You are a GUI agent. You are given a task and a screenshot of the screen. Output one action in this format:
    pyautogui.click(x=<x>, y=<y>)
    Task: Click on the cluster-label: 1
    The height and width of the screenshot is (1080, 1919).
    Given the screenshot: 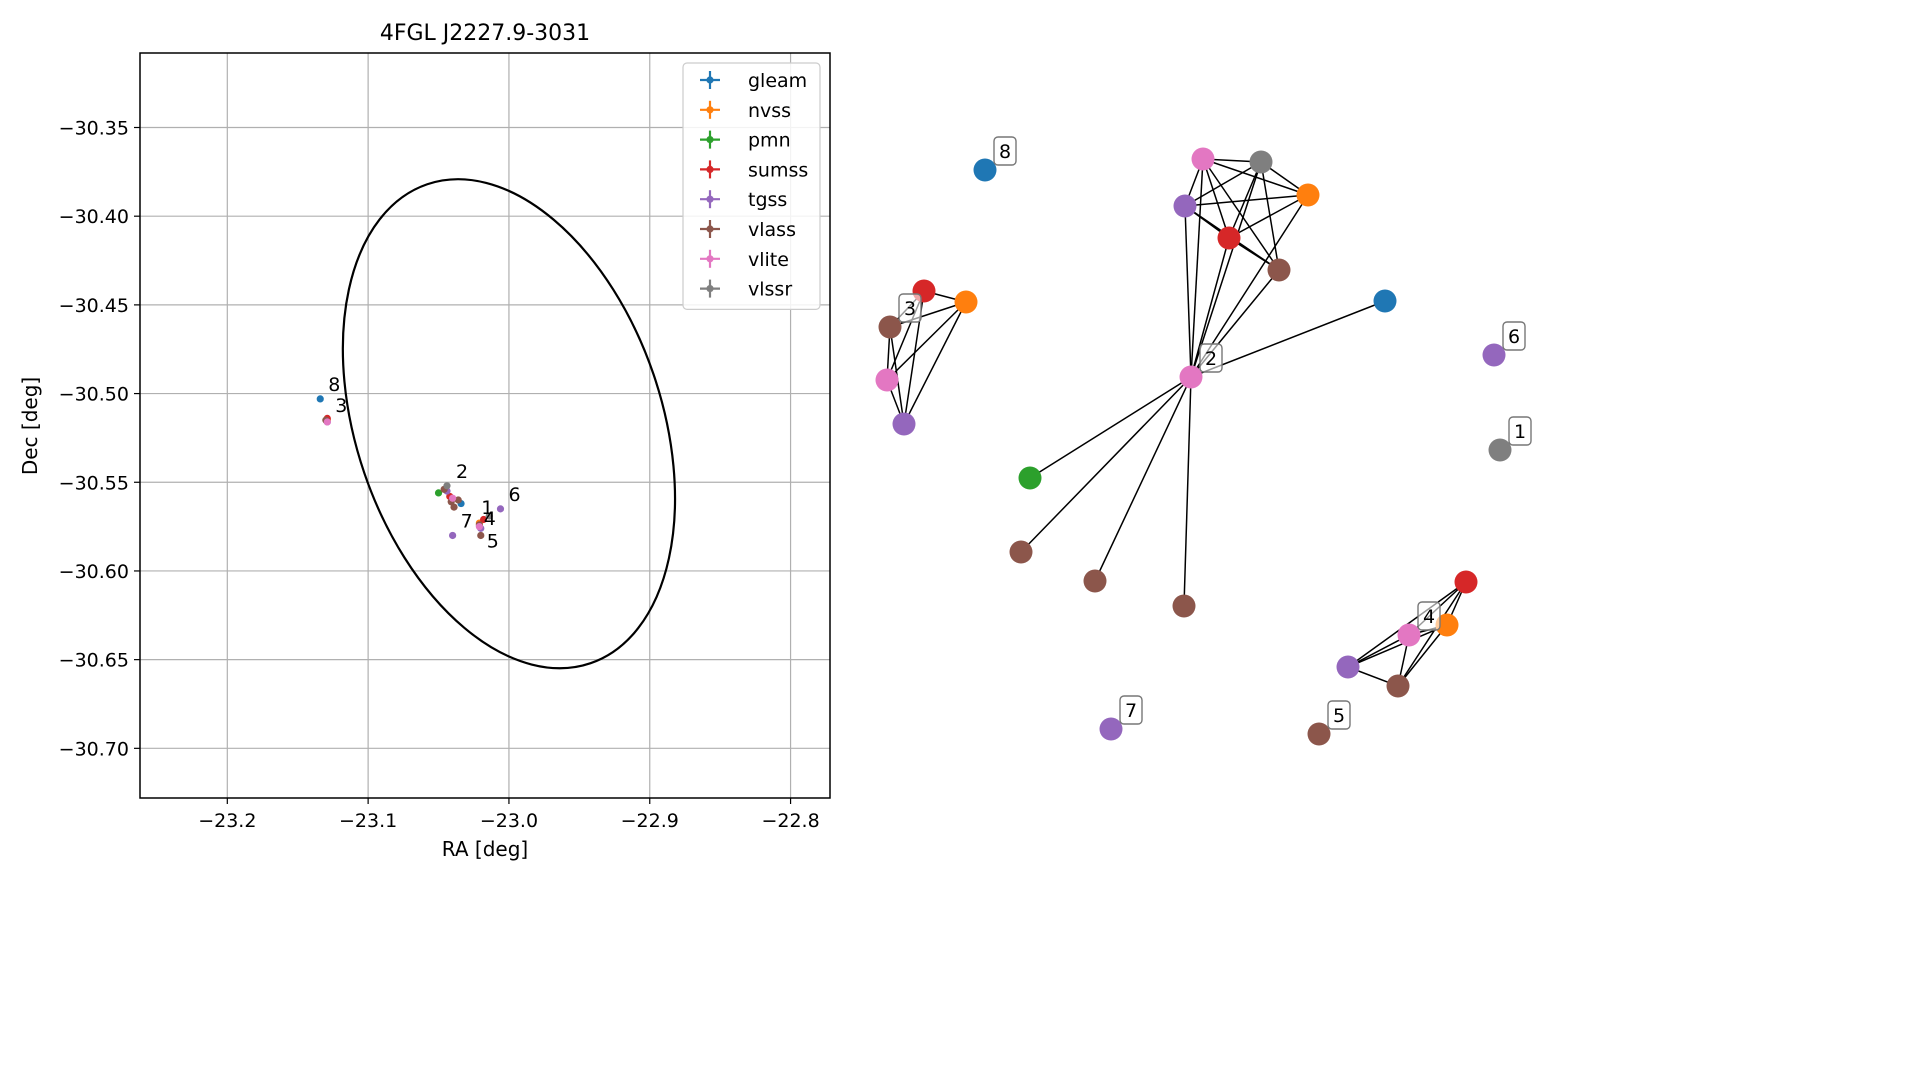 What is the action you would take?
    pyautogui.click(x=1520, y=431)
    